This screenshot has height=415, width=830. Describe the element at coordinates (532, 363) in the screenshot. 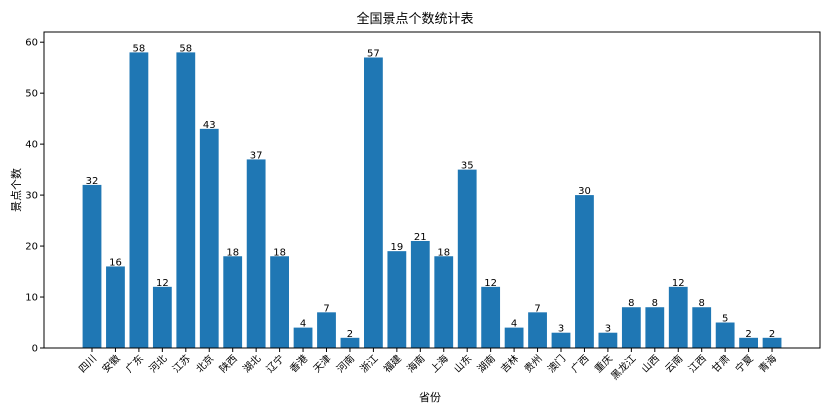

I see `x-tick-label: 贵州` at that location.